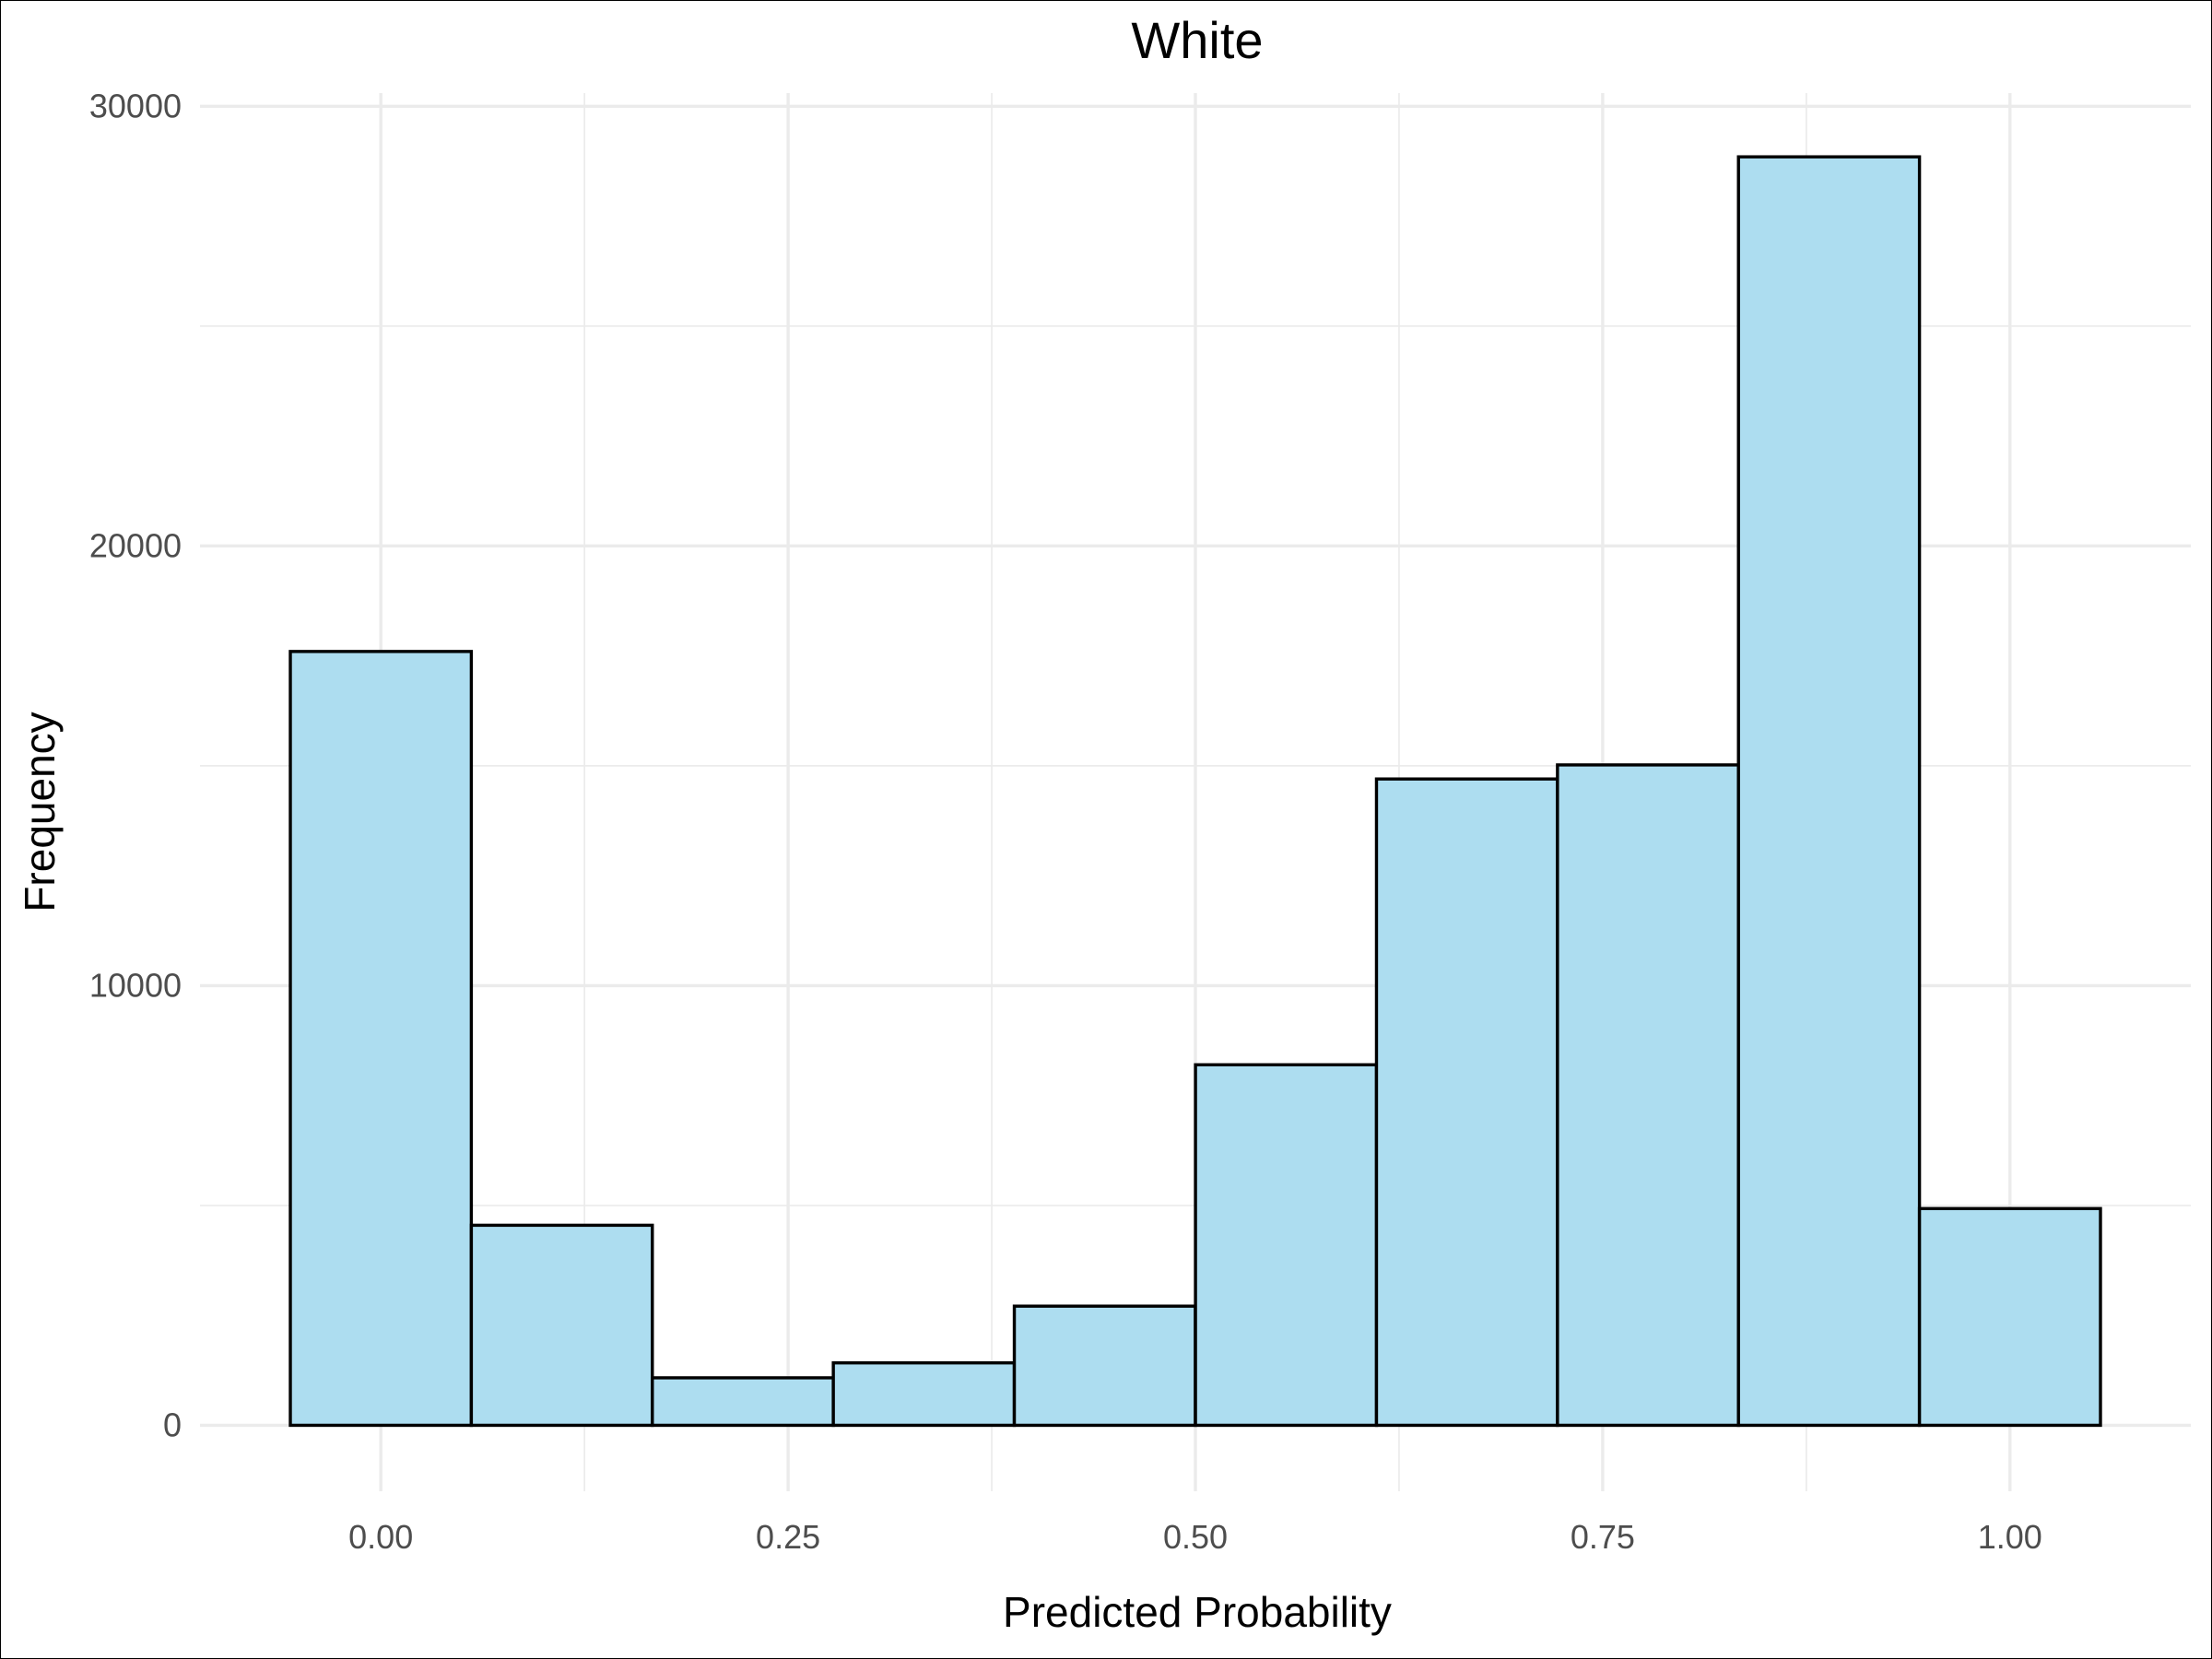 The image size is (2212, 1659). What do you see at coordinates (380, 1537) in the screenshot?
I see `x-tick-label: 0.00` at bounding box center [380, 1537].